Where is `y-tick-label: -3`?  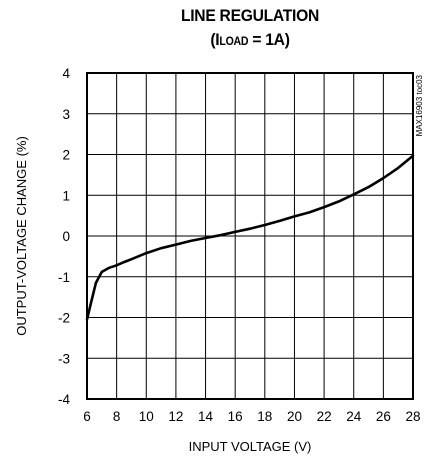 y-tick-label: -3 is located at coordinates (64, 358).